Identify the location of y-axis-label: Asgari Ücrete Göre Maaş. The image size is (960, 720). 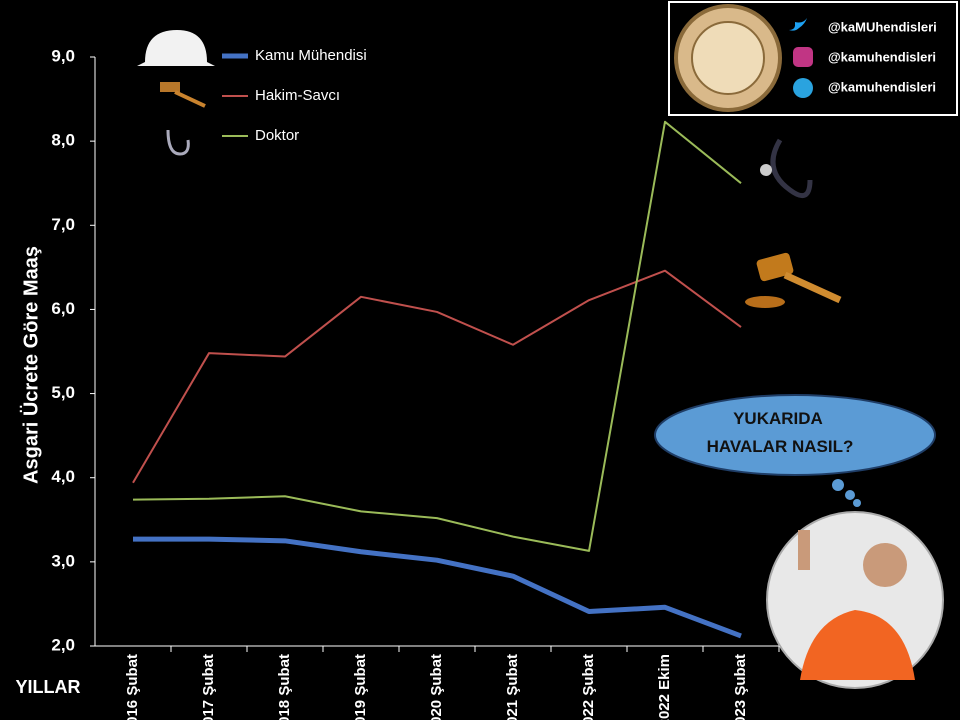
(30, 365).